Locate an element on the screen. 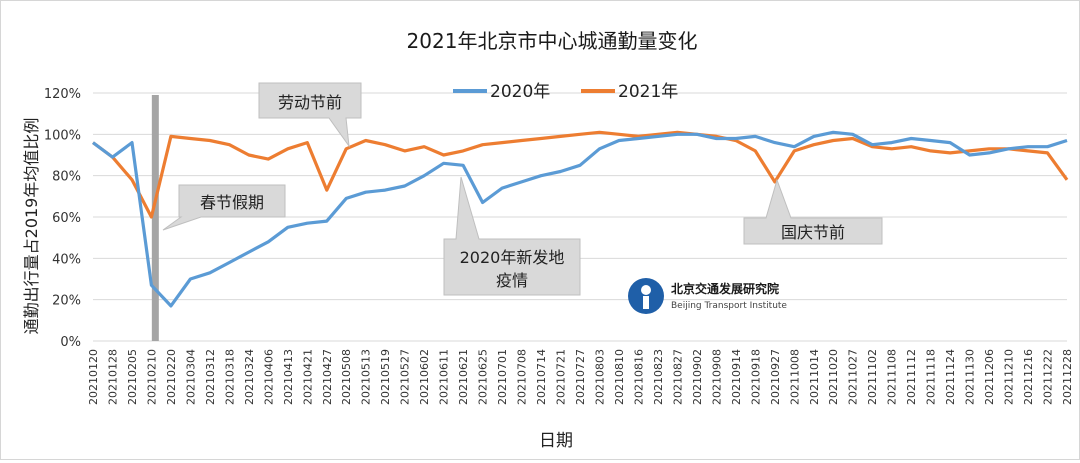 The width and height of the screenshot is (1080, 463). x-tick-label: 20210727 is located at coordinates (580, 377).